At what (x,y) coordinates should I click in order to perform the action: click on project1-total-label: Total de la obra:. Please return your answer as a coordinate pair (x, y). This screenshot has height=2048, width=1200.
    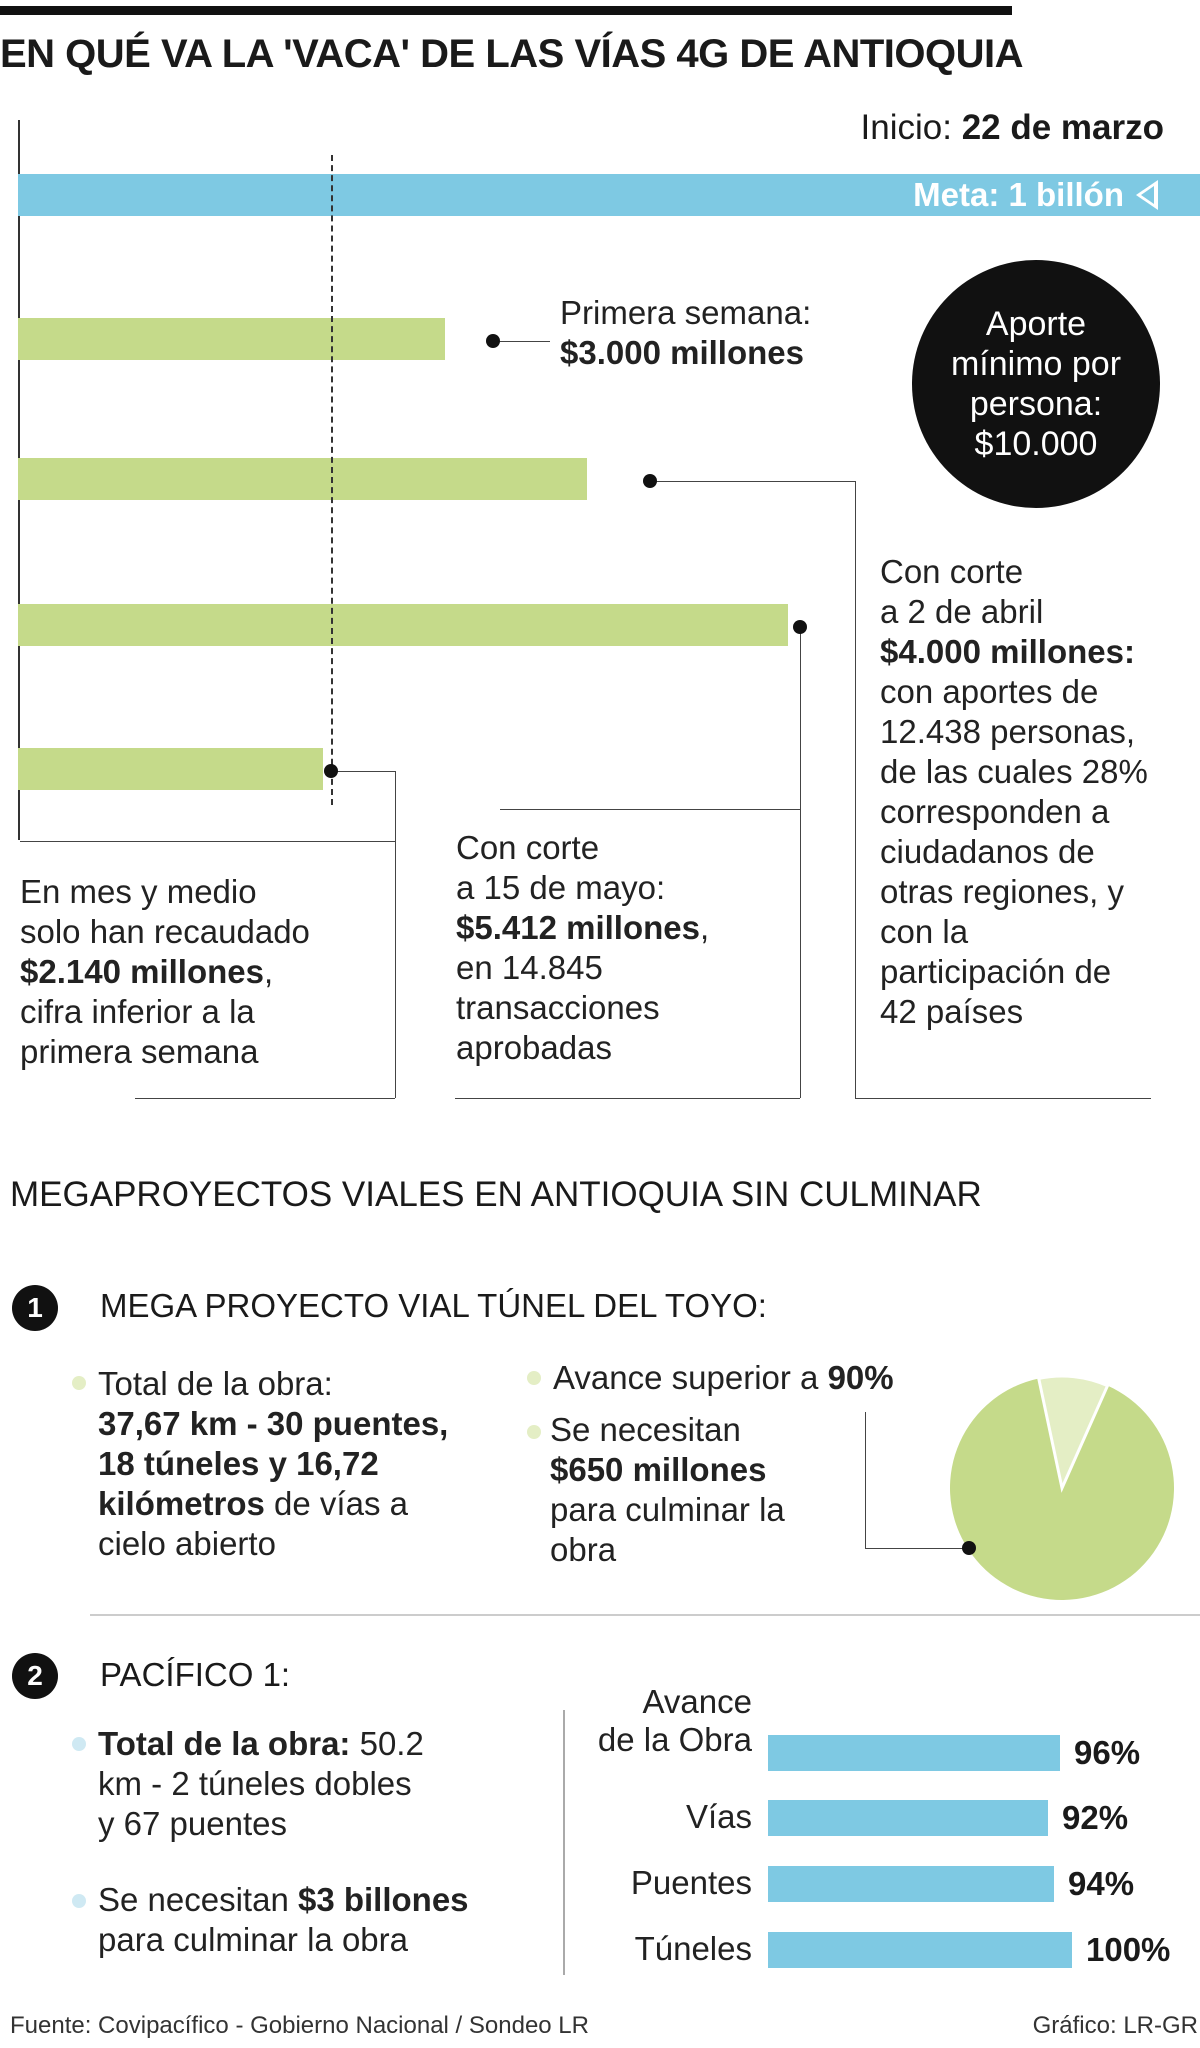
    Looking at the image, I should click on (215, 1383).